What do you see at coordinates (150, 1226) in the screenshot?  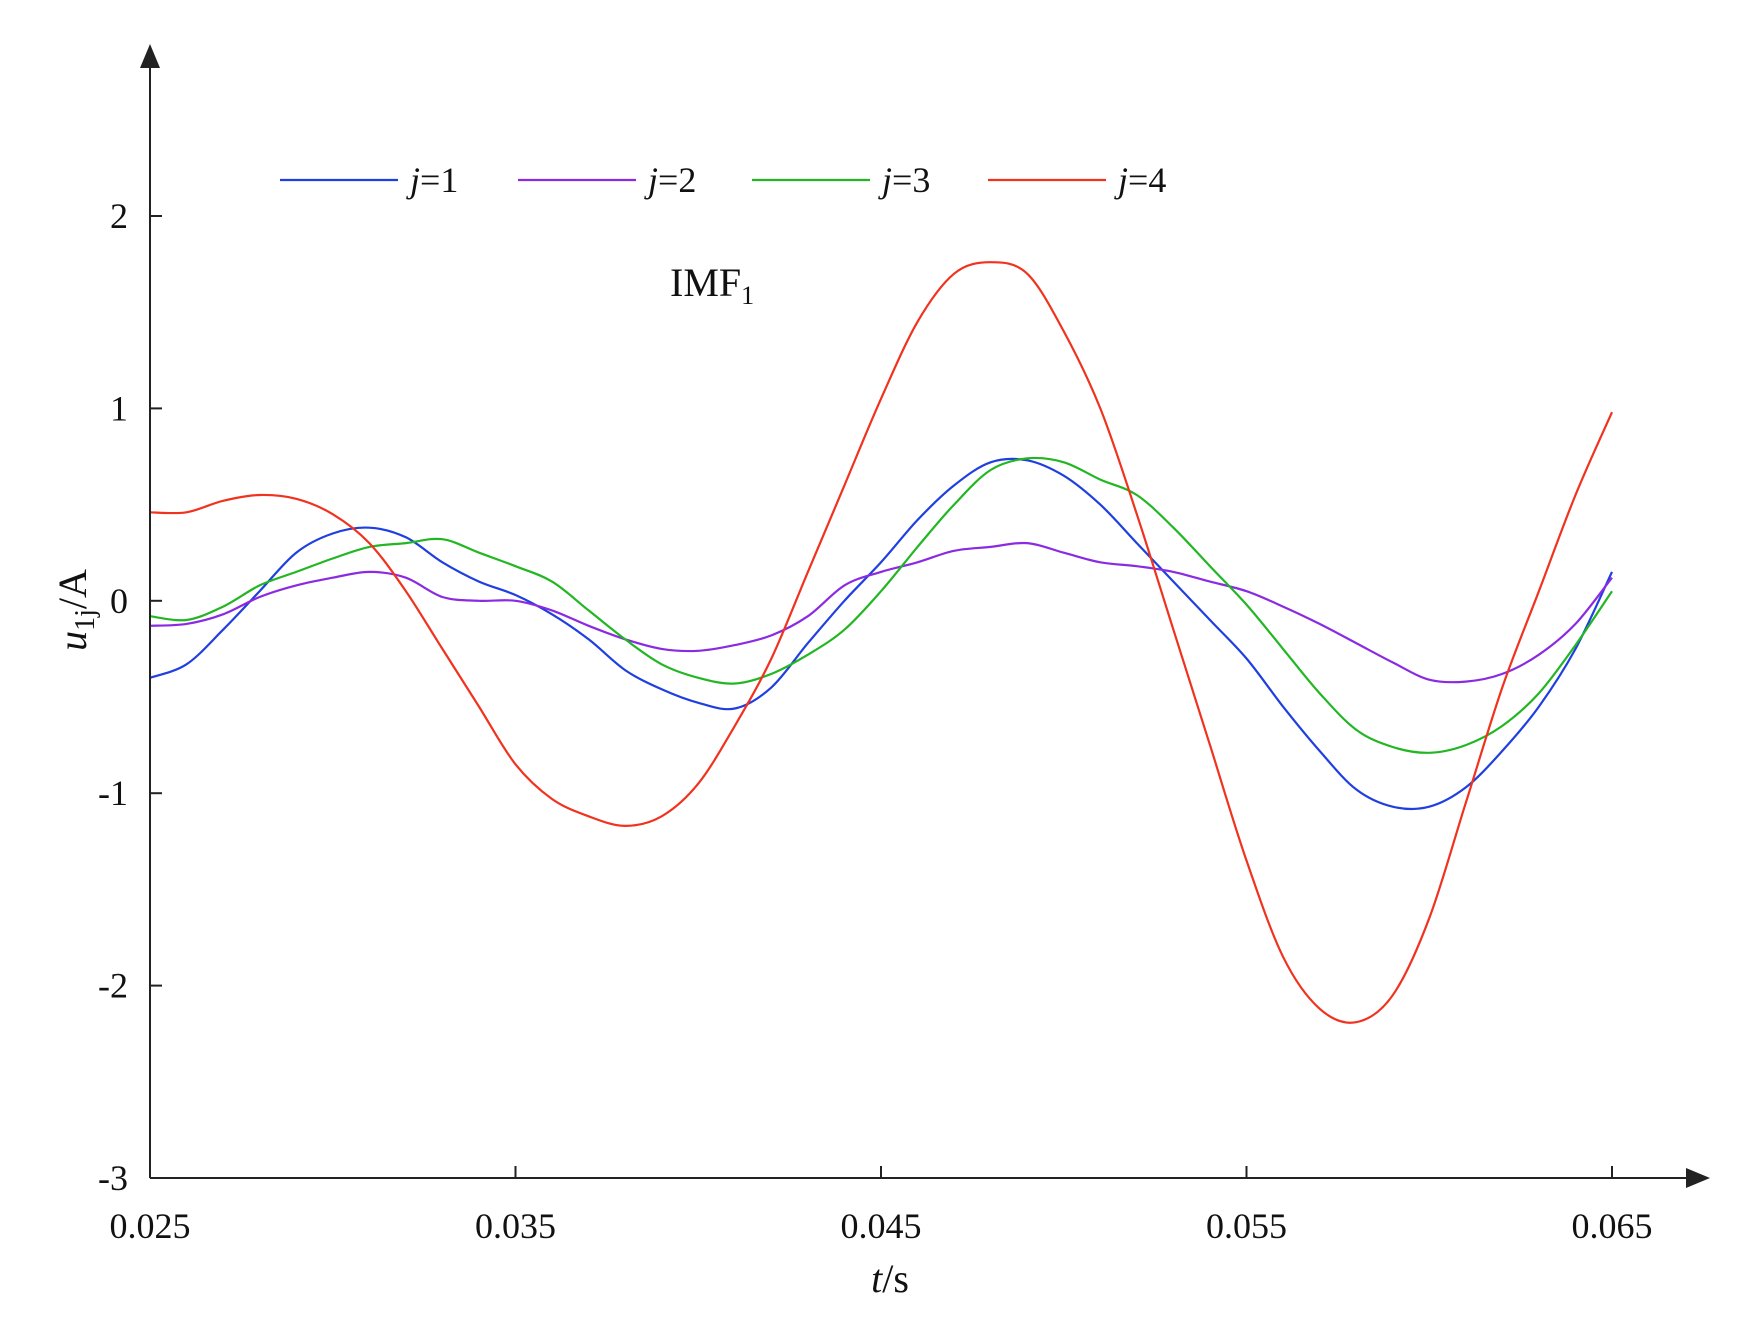 I see `x-tick-label: 0.025` at bounding box center [150, 1226].